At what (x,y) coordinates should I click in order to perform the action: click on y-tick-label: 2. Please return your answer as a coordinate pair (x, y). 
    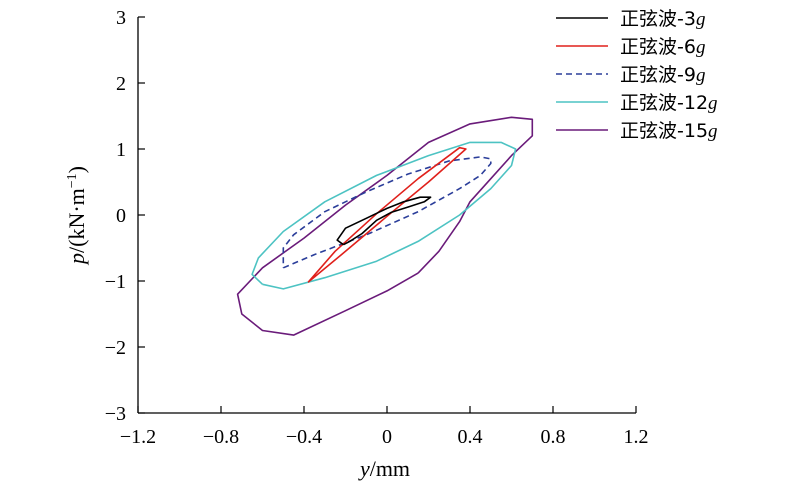
    Looking at the image, I should click on (121, 84).